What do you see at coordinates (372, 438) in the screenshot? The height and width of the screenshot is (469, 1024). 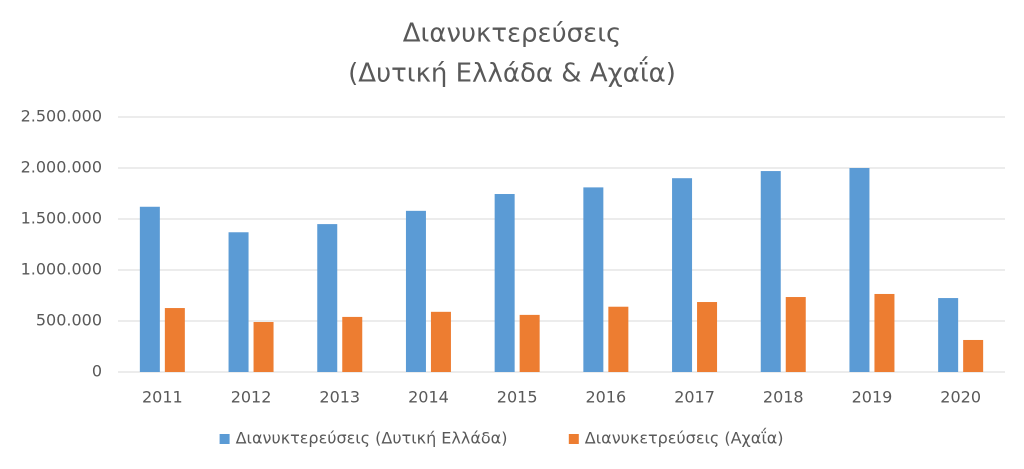 I see `legend-label: Διανυκτερεύσεις (Δυτική Ελλάδα)` at bounding box center [372, 438].